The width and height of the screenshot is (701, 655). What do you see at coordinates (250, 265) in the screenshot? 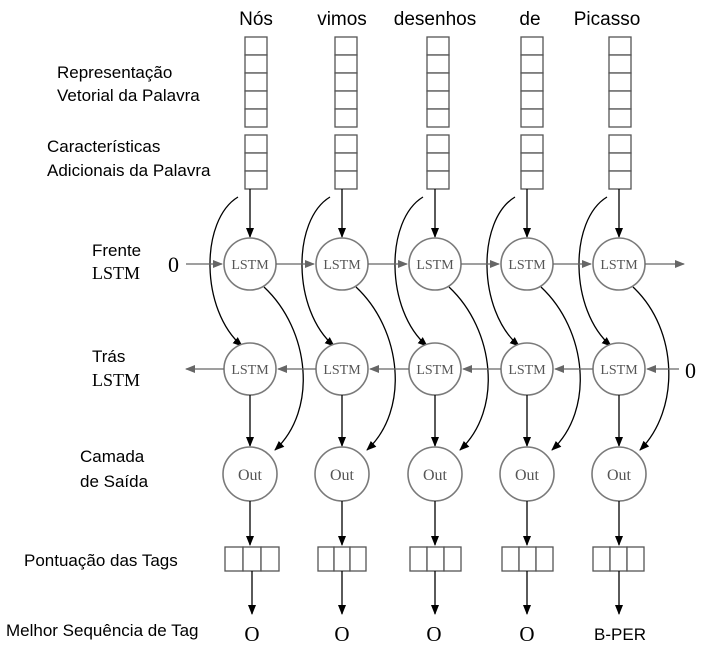
I see `forward-lstm-label-1: LSTM` at bounding box center [250, 265].